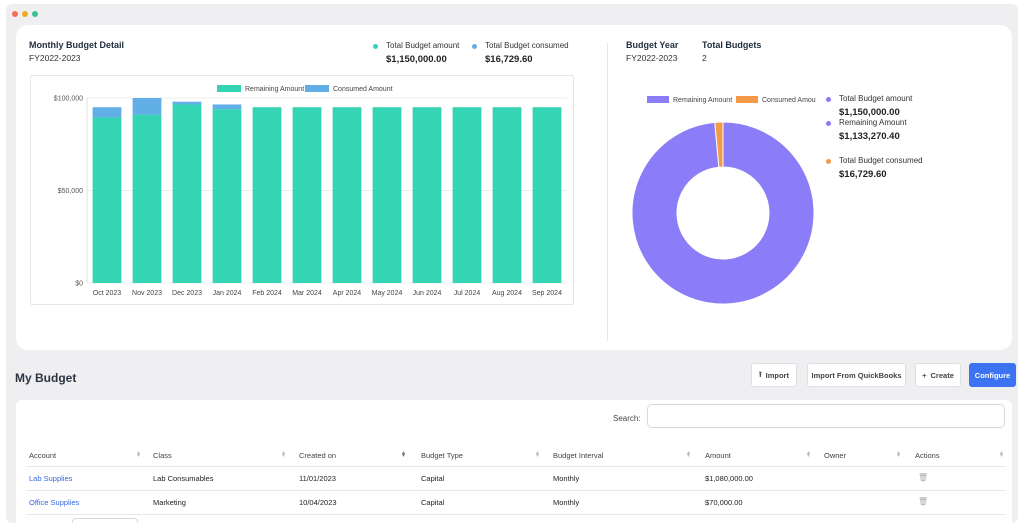 This screenshot has width=1024, height=528. I want to click on monthly-period: FY2022-2023, so click(55, 58).